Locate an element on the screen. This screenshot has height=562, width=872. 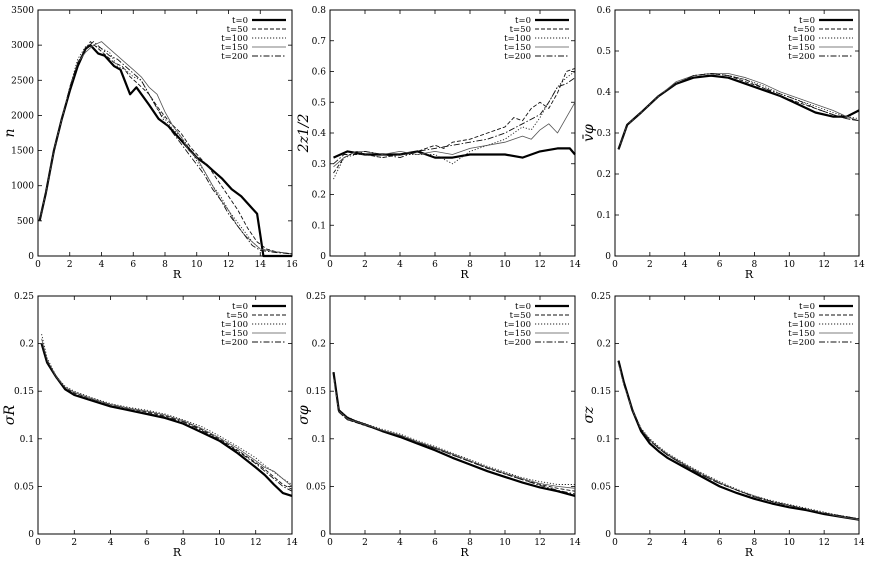
y-axis-label: 2z1/2 is located at coordinates (304, 134).